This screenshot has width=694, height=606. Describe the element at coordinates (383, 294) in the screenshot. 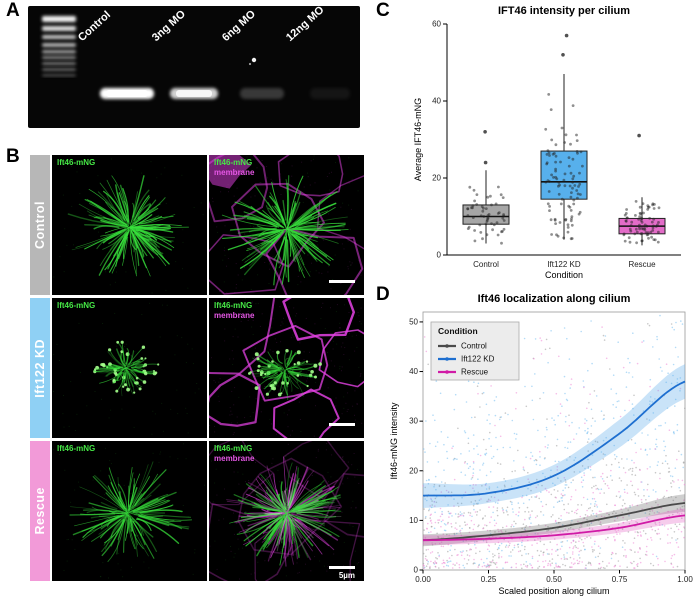

I see `panel-d-label: D` at that location.